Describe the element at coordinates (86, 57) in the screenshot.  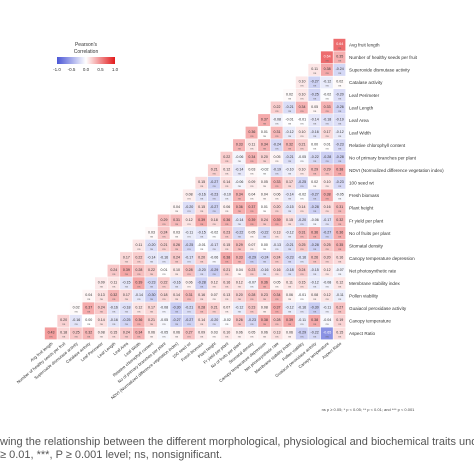
I see `legend: Pearson's Correlation -1.0 -0.5 0.0 0.5 1.0` at that location.